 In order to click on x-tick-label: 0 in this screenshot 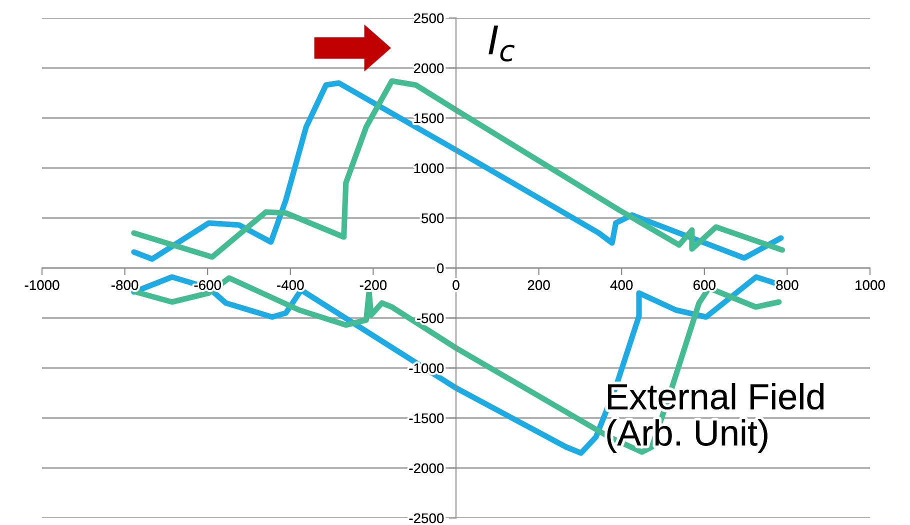, I will do `click(456, 285)`.